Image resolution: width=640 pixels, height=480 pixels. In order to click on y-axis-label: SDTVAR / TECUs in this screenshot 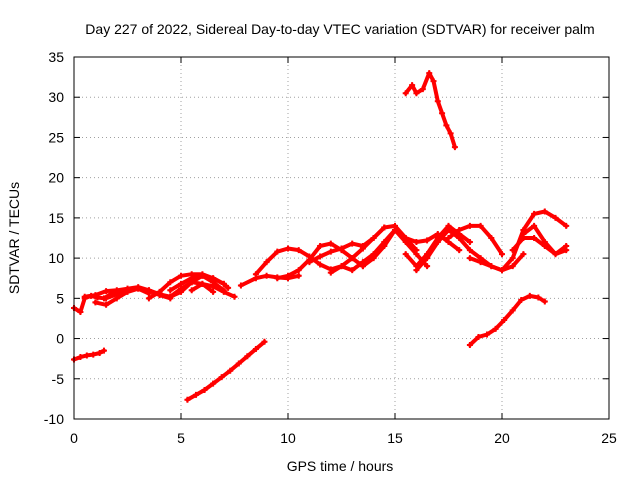, I will do `click(14, 238)`.